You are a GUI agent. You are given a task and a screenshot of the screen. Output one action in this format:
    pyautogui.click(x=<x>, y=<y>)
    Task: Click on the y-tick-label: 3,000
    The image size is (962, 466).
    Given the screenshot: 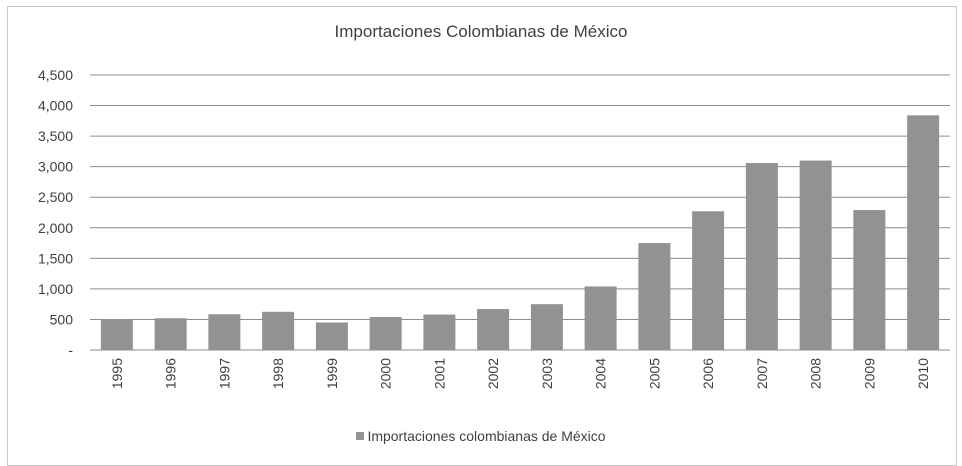 What is the action you would take?
    pyautogui.click(x=55, y=167)
    